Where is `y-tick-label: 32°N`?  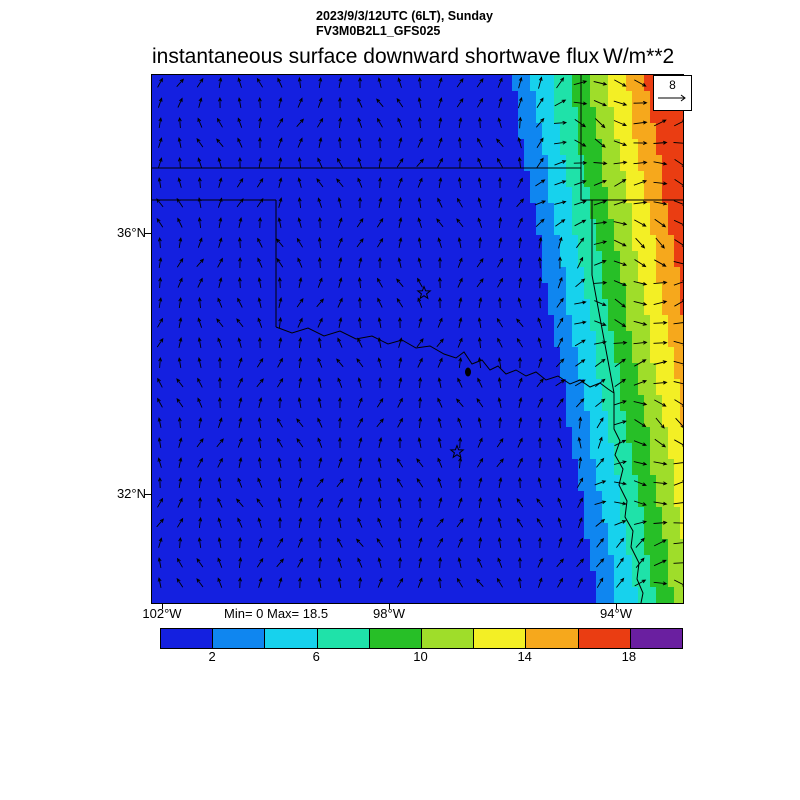 y-tick-label: 32°N is located at coordinates (131, 493).